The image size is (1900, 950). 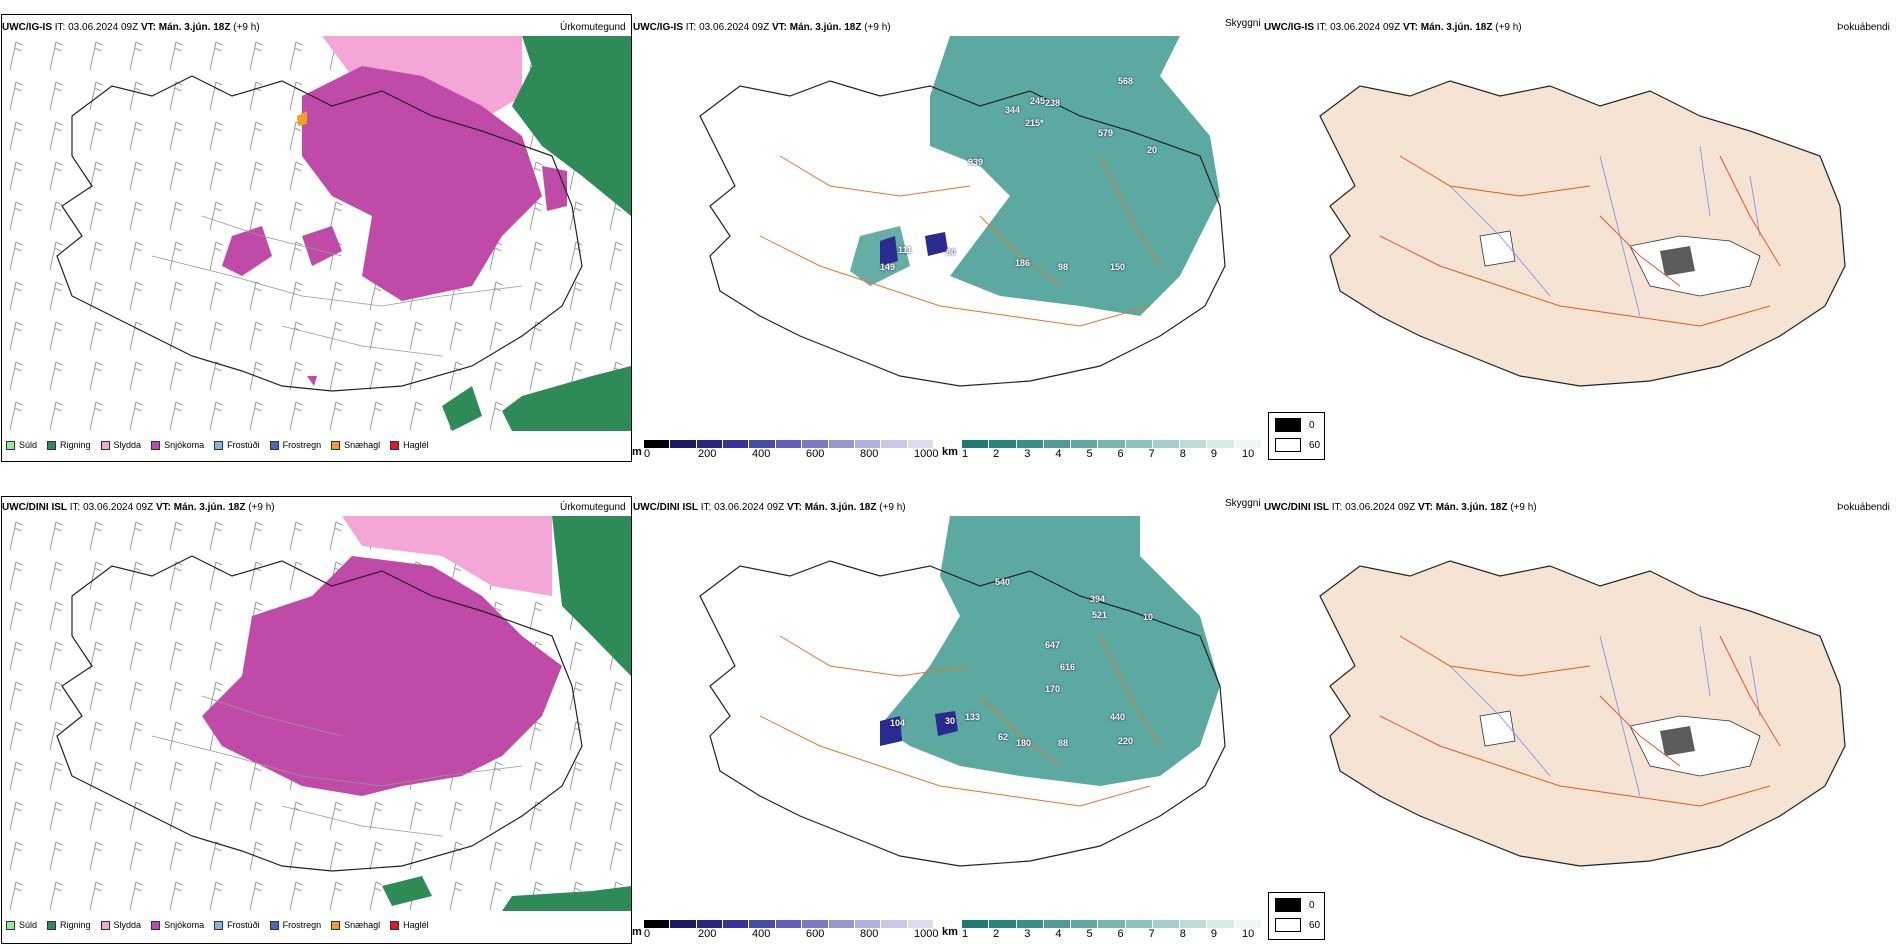 I want to click on sleet-area, so click(x=447, y=556).